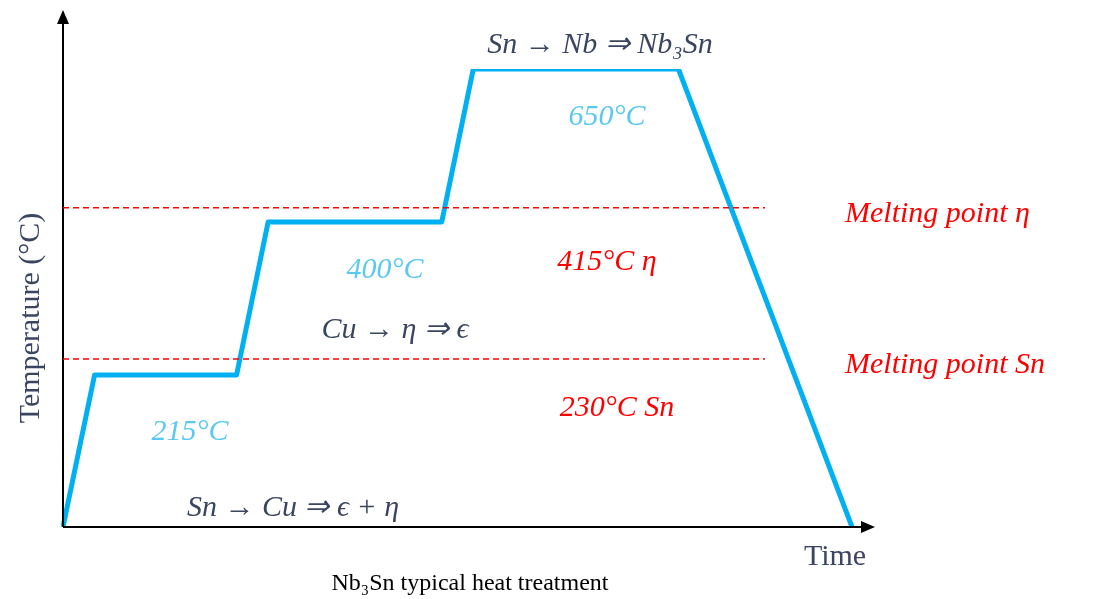 This screenshot has height=599, width=1103. Describe the element at coordinates (937, 211) in the screenshot. I see `ref-line-label: Melting point η` at that location.